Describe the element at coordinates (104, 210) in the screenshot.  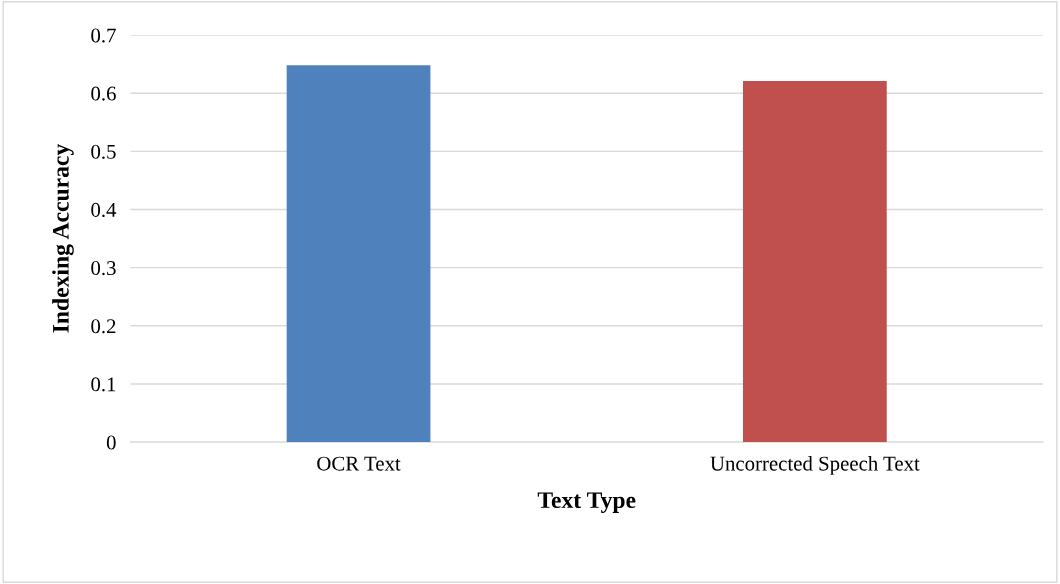
I see `y-tick-label: 0.4` at that location.